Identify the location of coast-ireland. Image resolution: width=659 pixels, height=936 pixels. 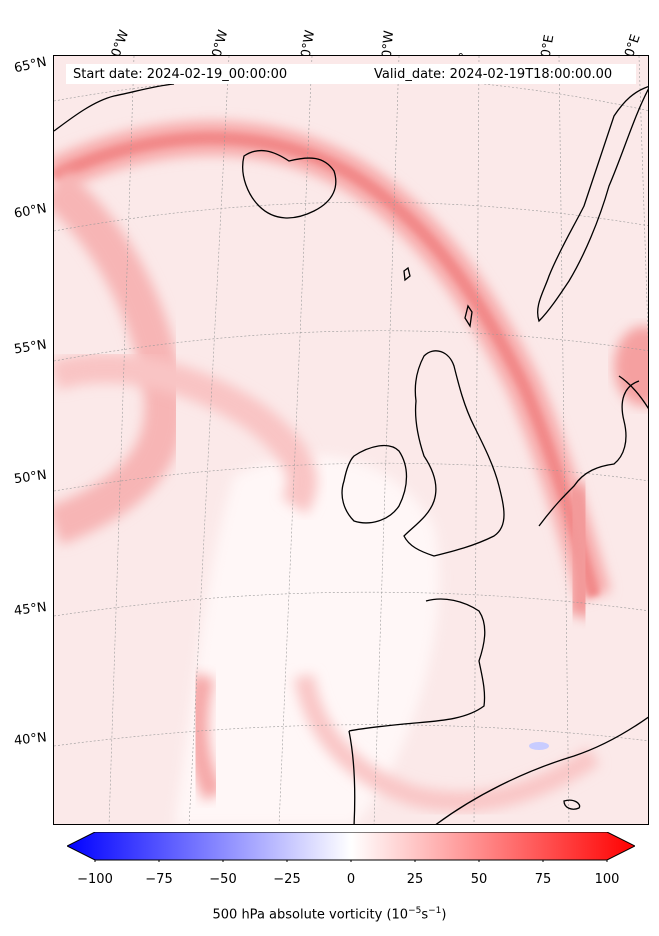
(374, 484).